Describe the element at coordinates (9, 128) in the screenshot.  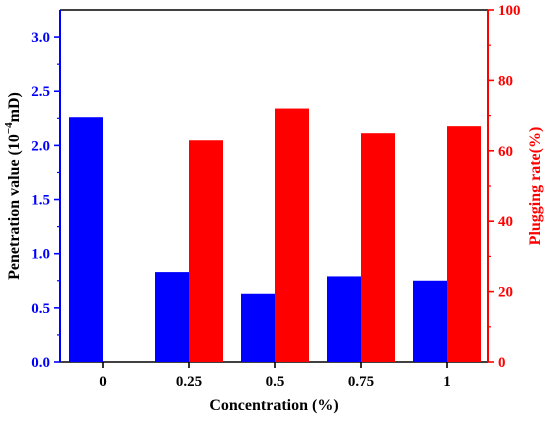
I see `left-axis-title-exponent: −4` at that location.